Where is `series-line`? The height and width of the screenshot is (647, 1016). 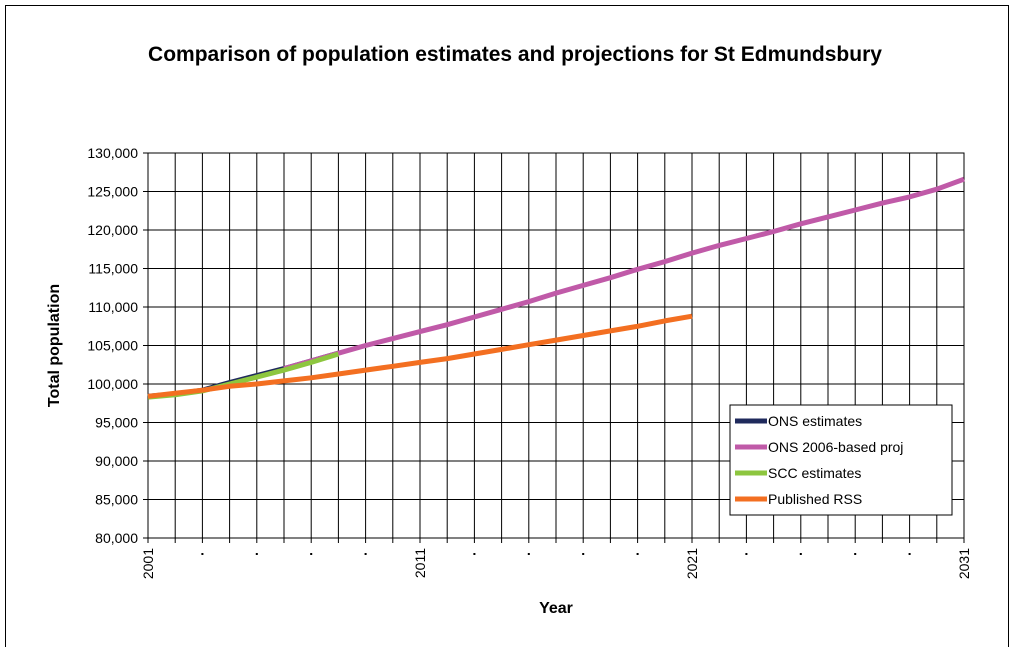 series-line is located at coordinates (420, 356).